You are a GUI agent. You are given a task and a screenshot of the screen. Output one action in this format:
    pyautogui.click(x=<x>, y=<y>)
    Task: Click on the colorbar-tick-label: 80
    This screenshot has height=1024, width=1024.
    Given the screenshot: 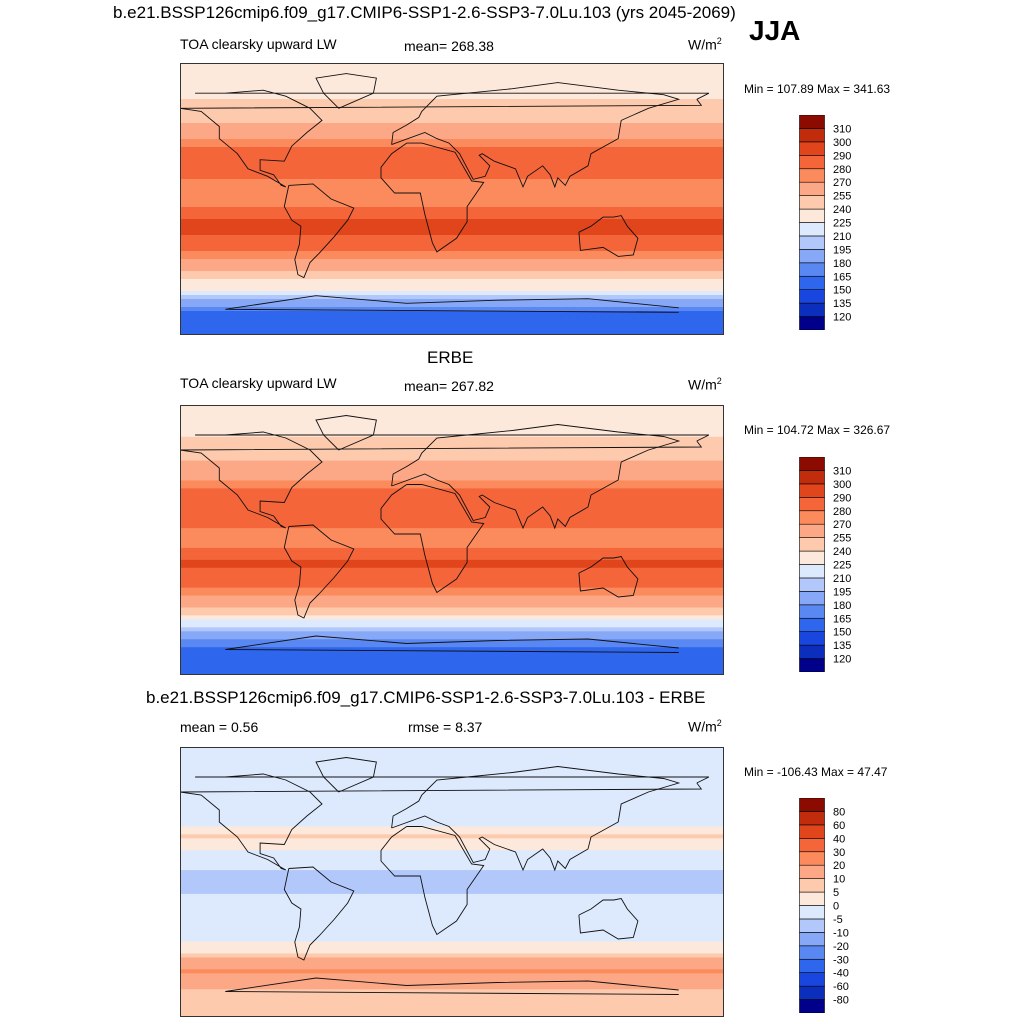 What is the action you would take?
    pyautogui.click(x=839, y=812)
    